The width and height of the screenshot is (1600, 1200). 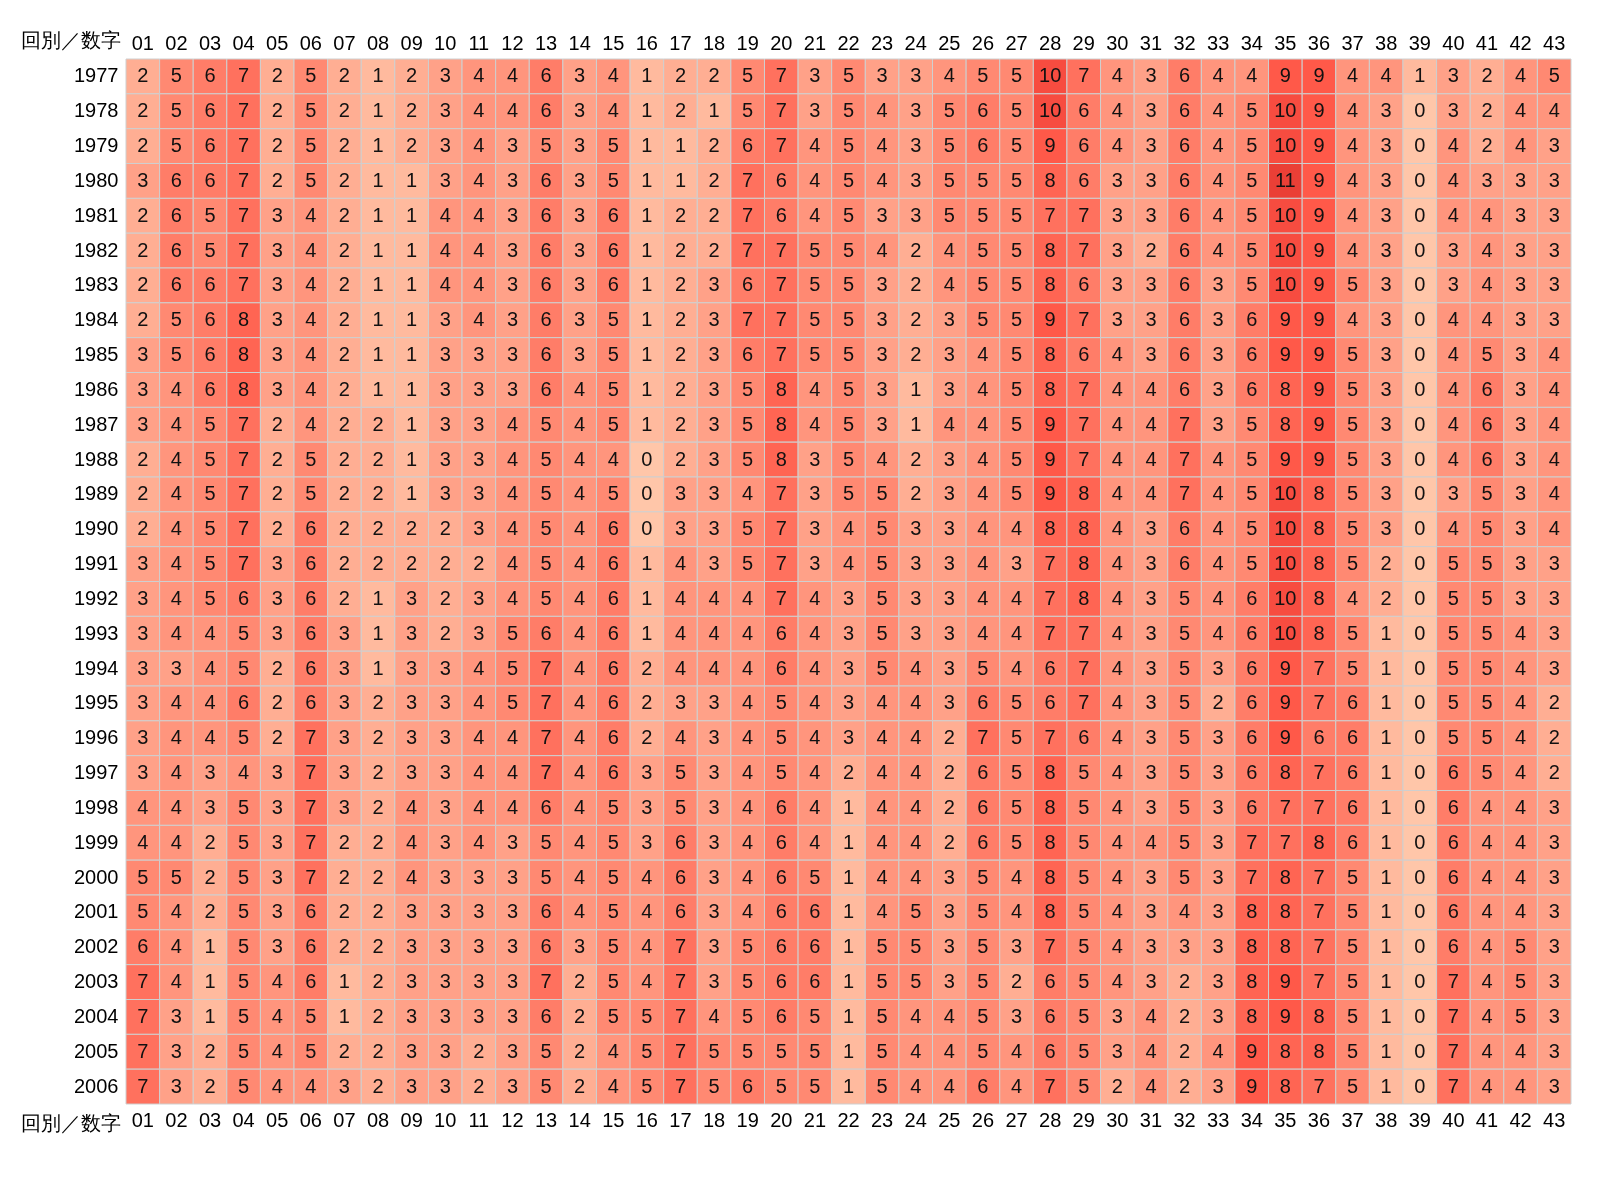 I want to click on category-label: 43, so click(x=1554, y=1119).